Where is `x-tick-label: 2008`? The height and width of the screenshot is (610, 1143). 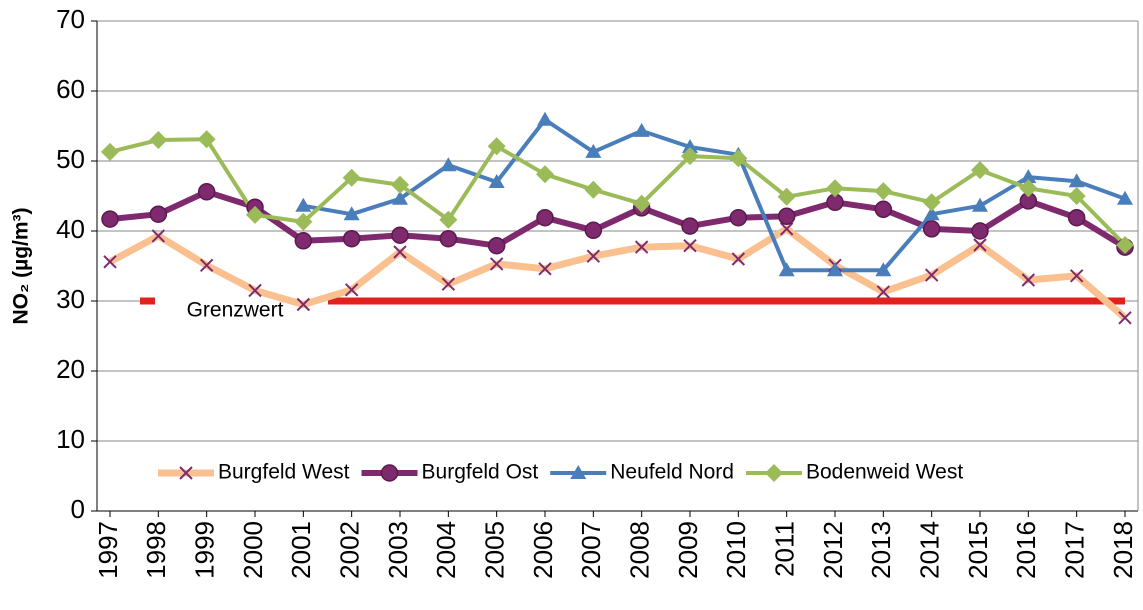
x-tick-label: 2008 is located at coordinates (640, 550).